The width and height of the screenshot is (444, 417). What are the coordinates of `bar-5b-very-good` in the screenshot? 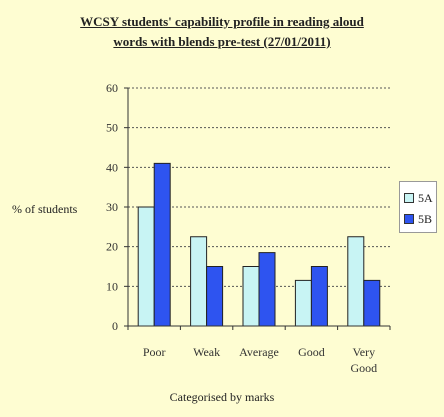 It's located at (372, 303).